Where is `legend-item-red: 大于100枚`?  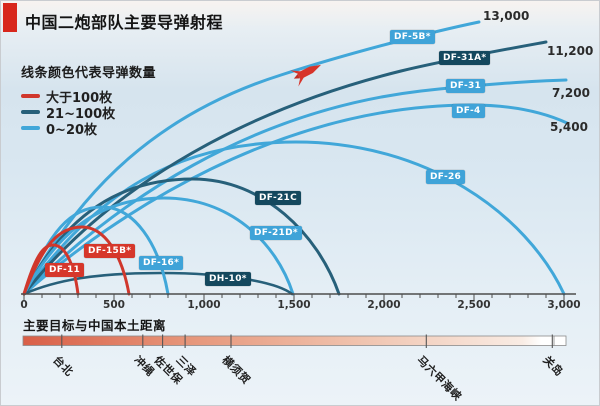
legend-item-red: 大于100枚 is located at coordinates (88, 97).